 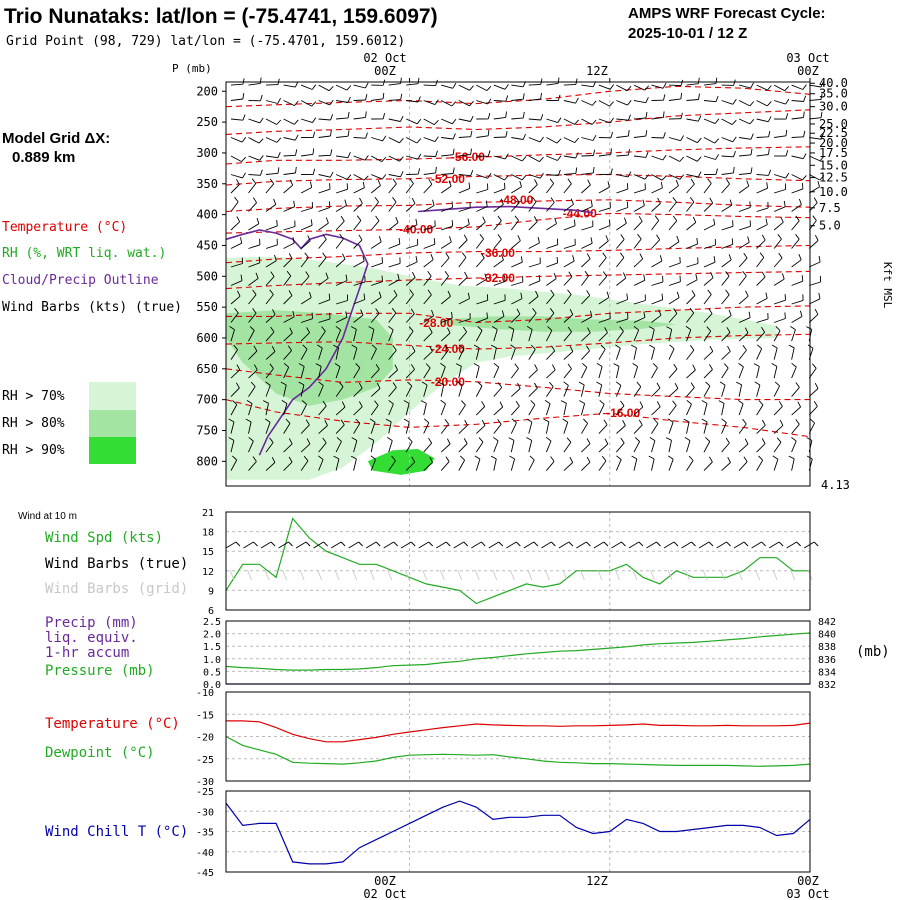 What do you see at coordinates (635, 575) in the screenshot?
I see `grid-wind-barb` at bounding box center [635, 575].